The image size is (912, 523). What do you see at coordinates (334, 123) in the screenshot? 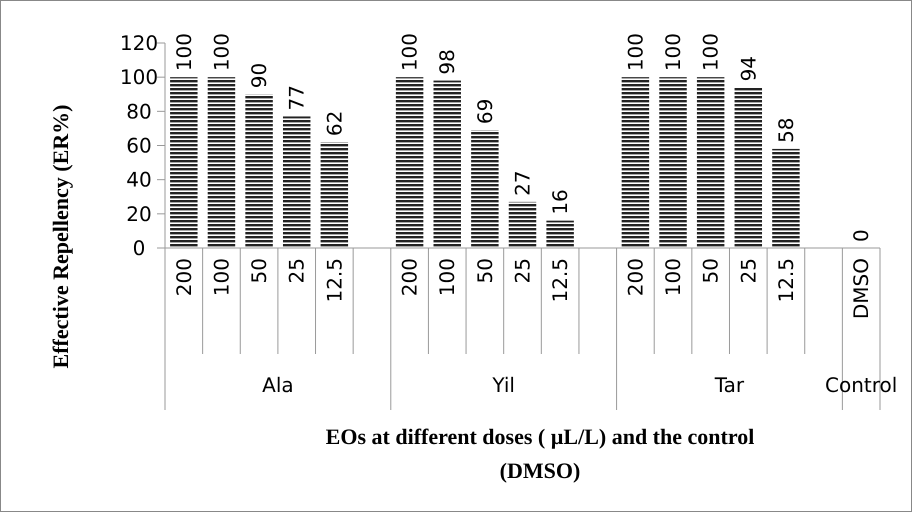
I see `data-label: 62` at bounding box center [334, 123].